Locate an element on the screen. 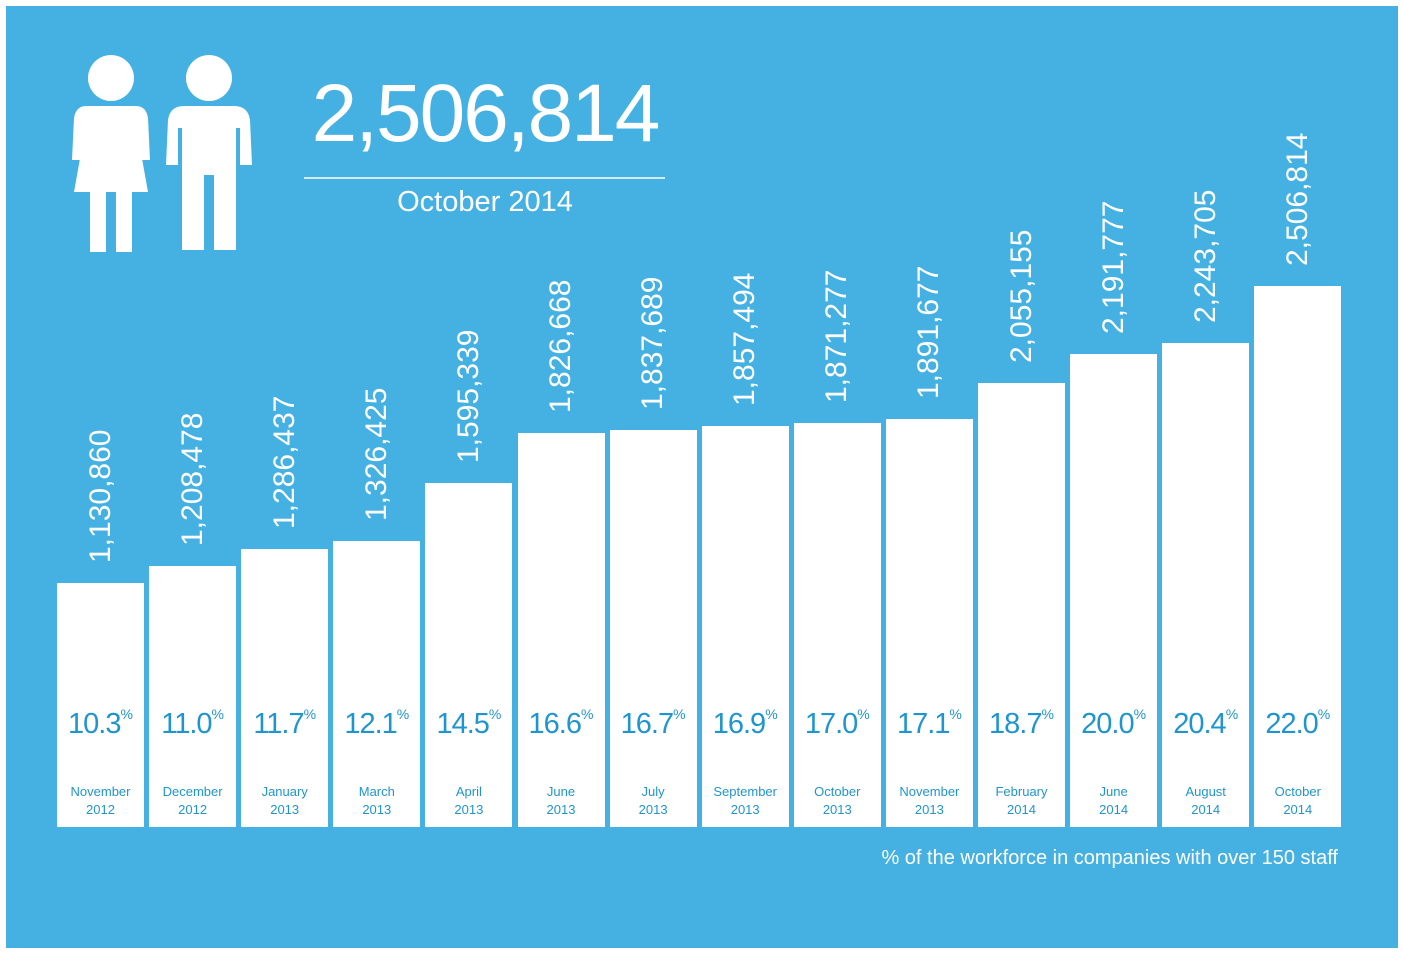 Image resolution: width=1403 pixels, height=953 pixels. value-label: 2,055,155 is located at coordinates (1021, 297).